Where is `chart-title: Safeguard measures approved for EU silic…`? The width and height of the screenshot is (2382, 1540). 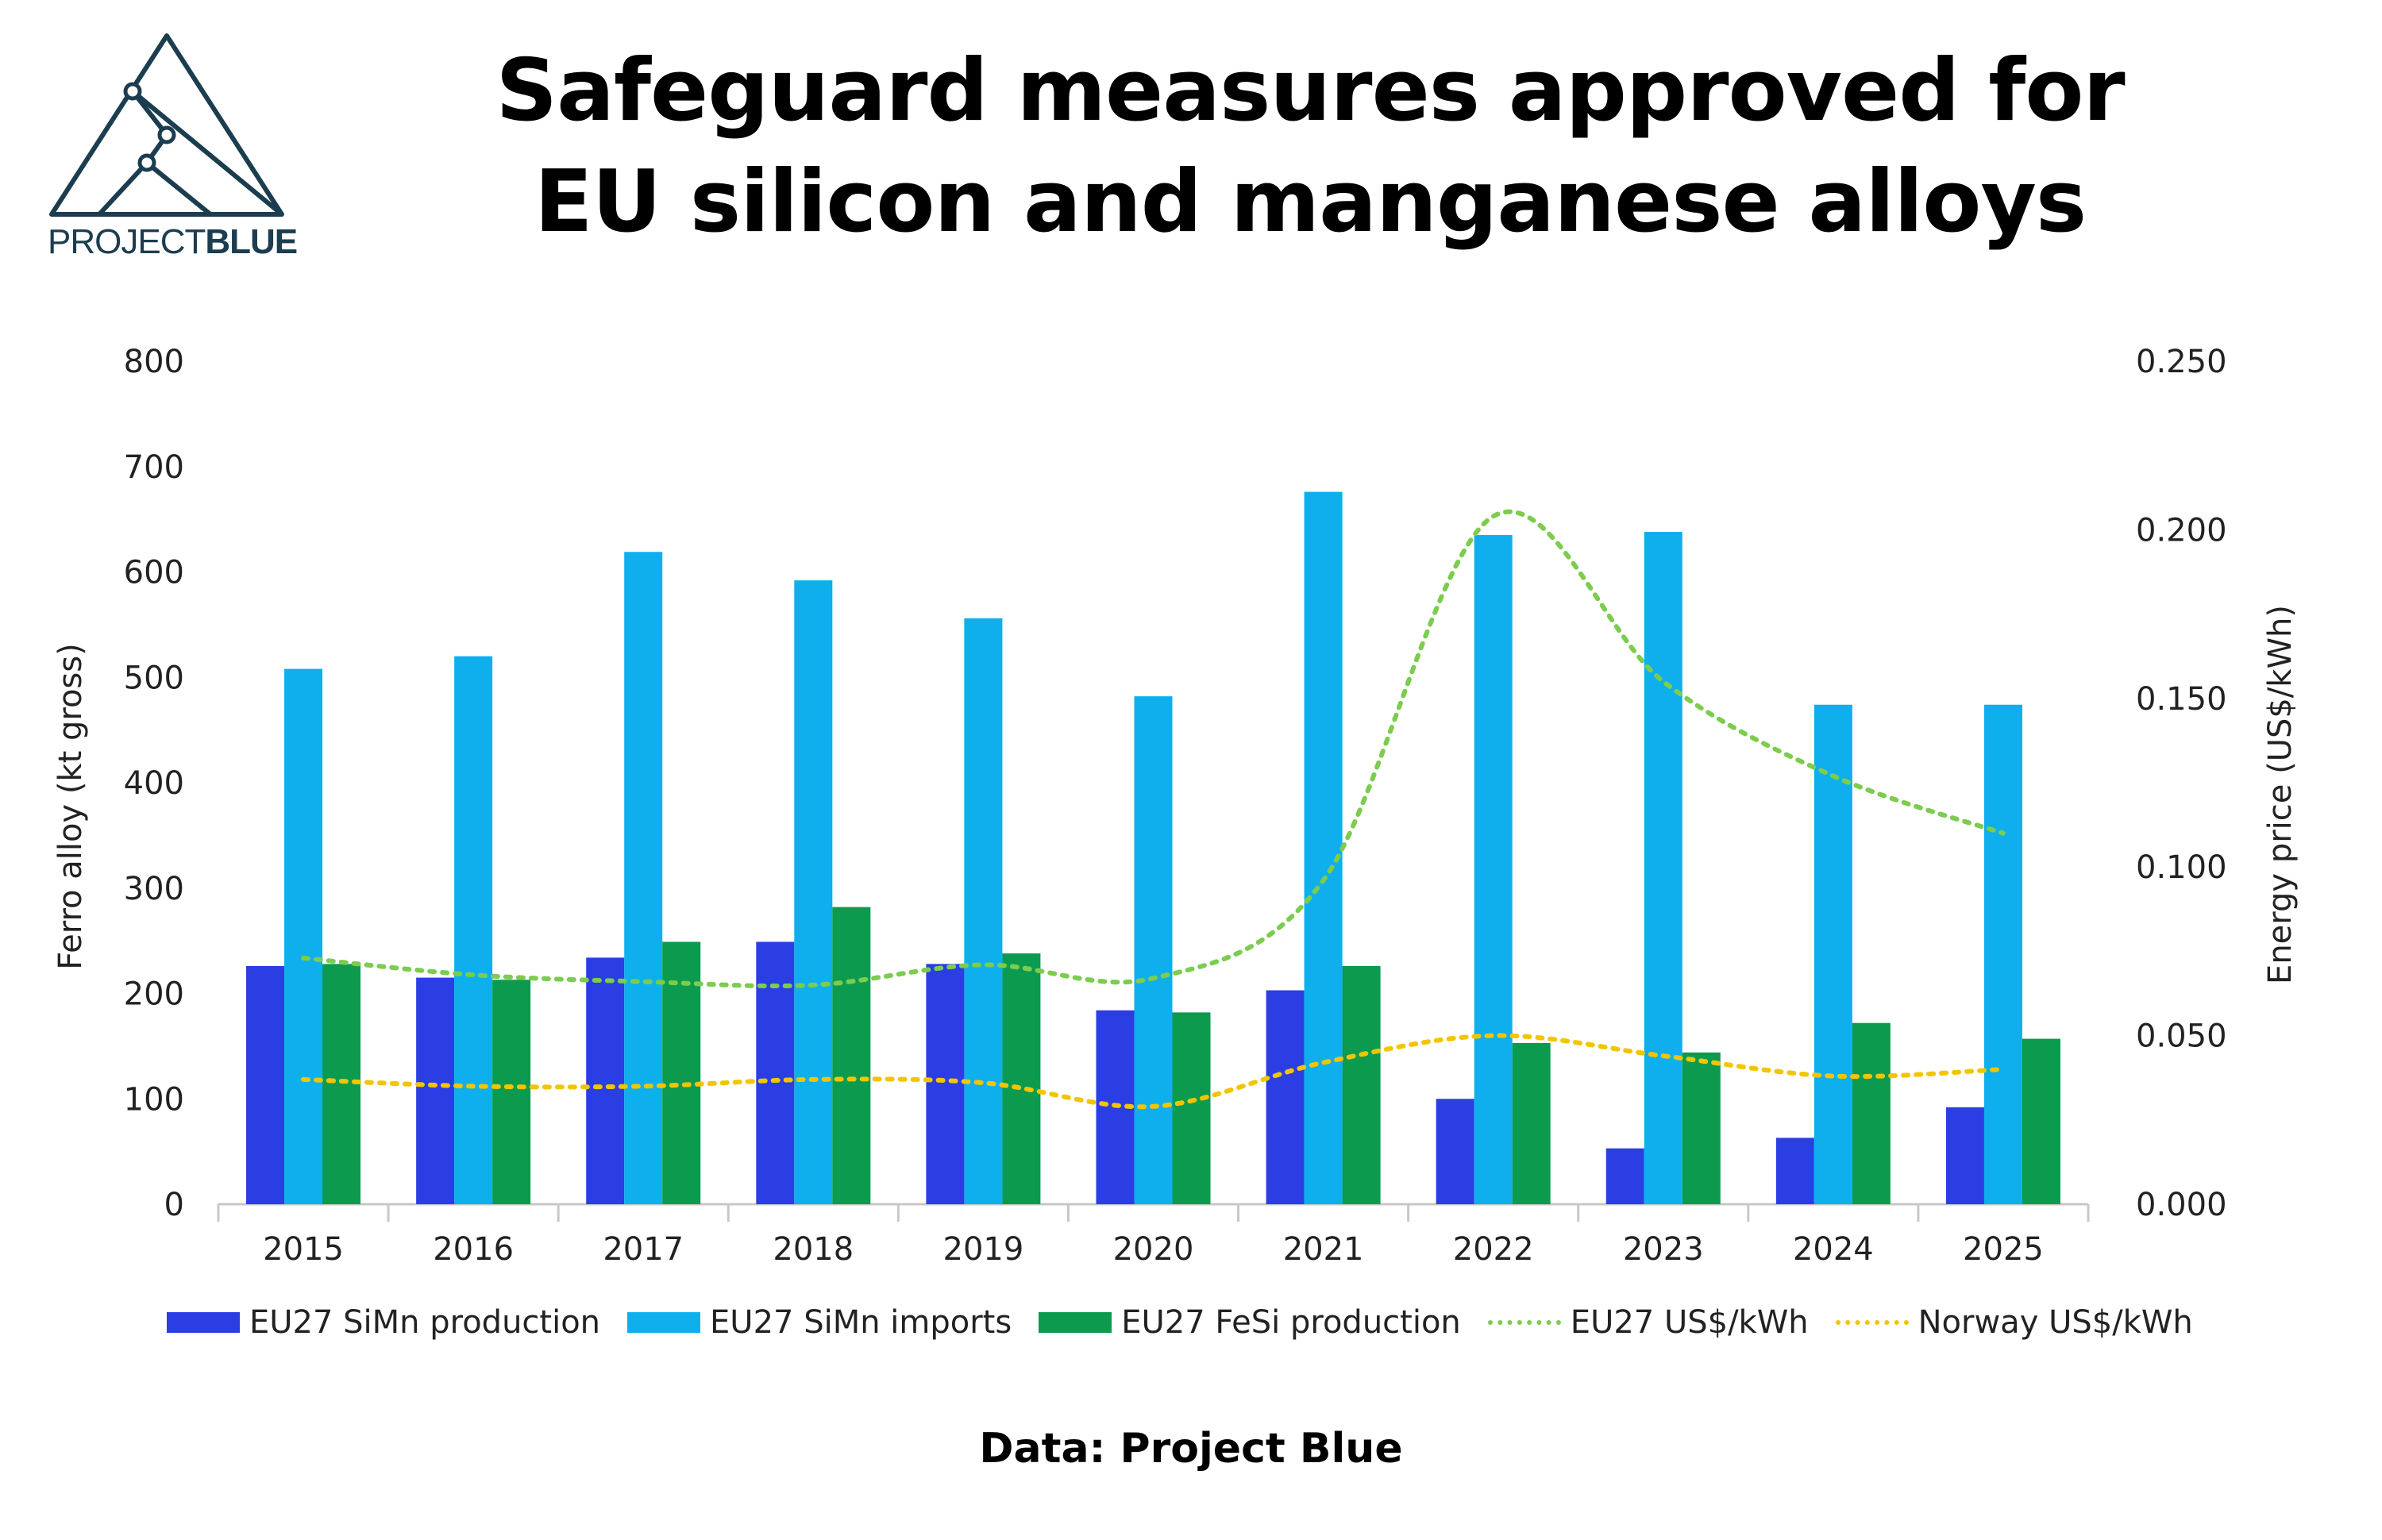 chart-title: Safeguard measures approved for EU silic… is located at coordinates (1310, 147).